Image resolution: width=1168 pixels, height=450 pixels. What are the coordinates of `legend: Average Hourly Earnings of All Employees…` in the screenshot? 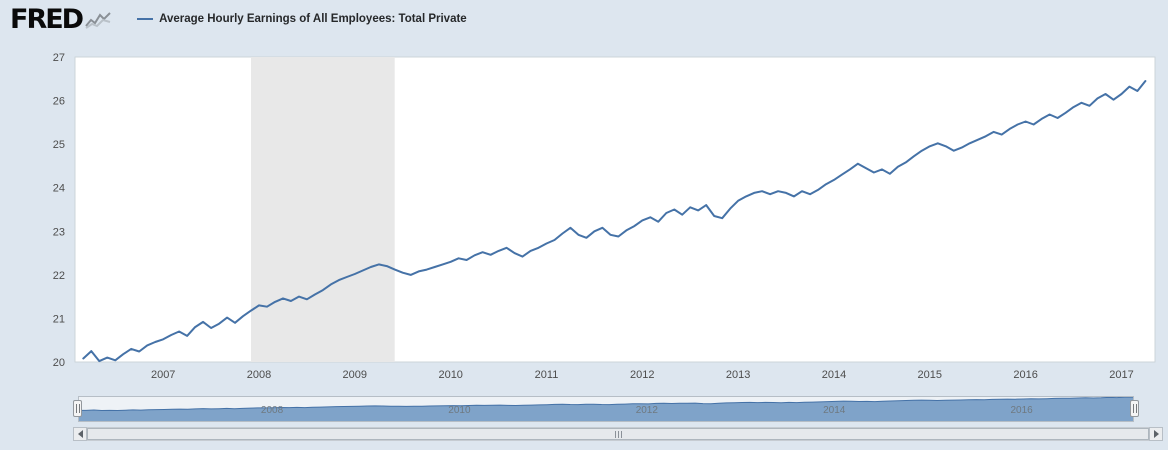 It's located at (302, 19).